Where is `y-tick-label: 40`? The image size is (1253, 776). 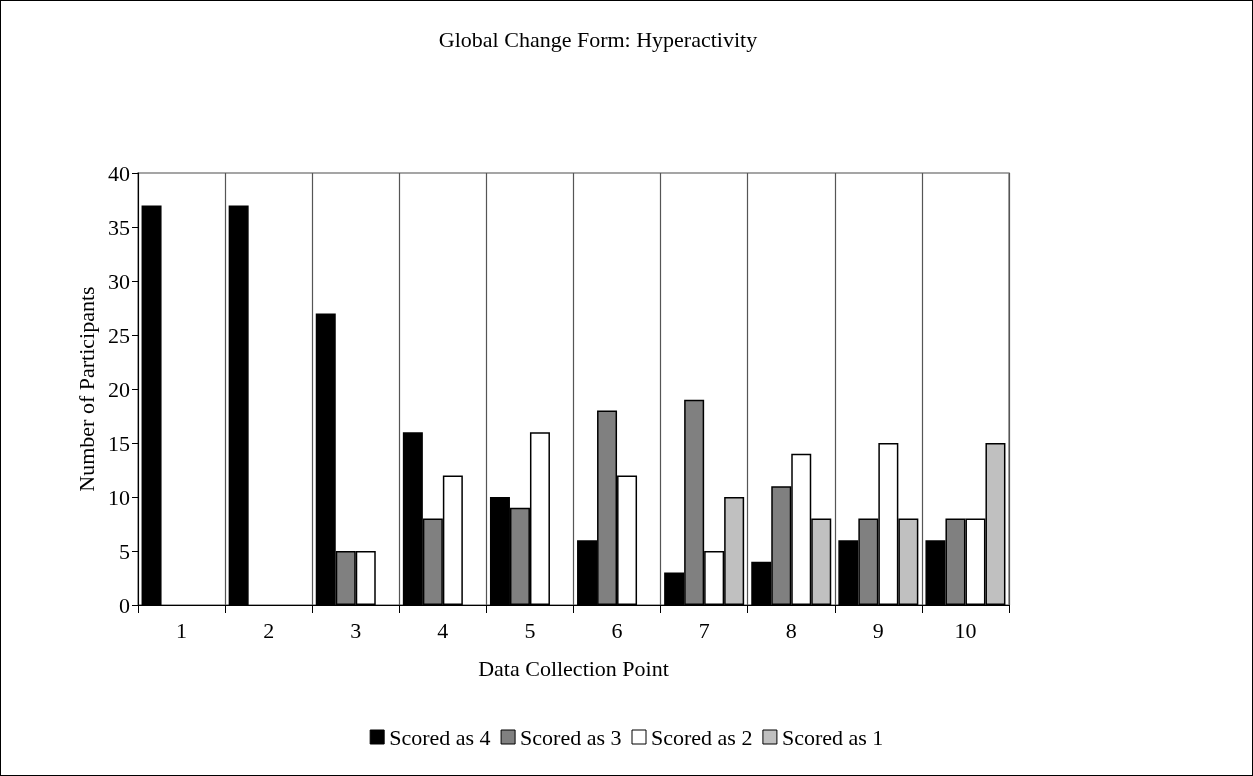
y-tick-label: 40 is located at coordinates (119, 173).